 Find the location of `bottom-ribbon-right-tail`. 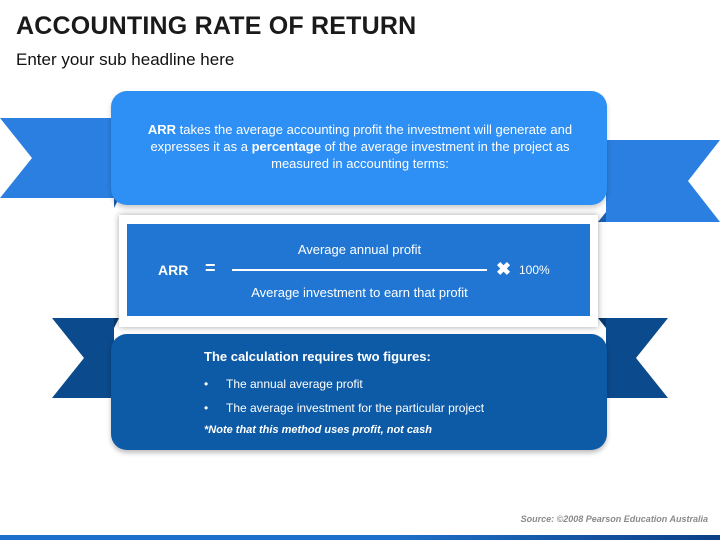

bottom-ribbon-right-tail is located at coordinates (637, 358).